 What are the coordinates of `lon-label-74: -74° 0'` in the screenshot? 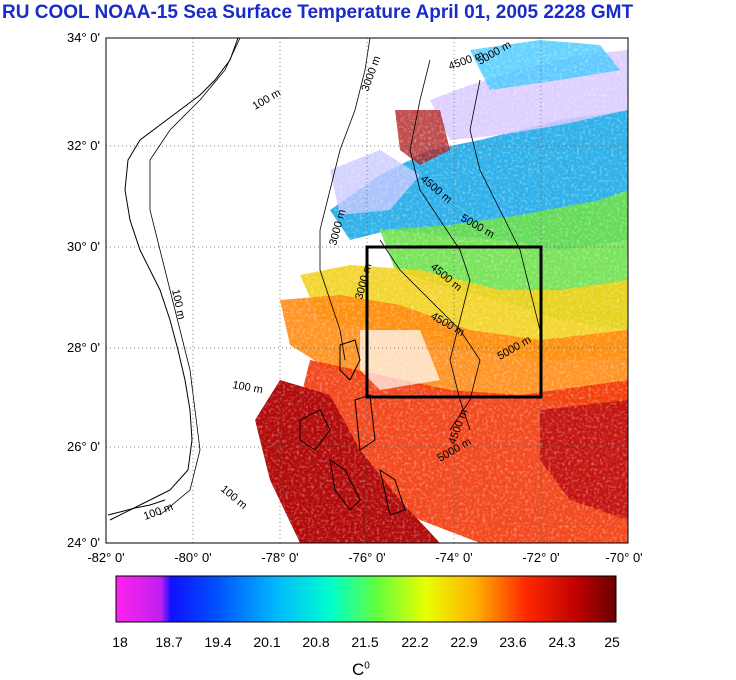 It's located at (453, 557).